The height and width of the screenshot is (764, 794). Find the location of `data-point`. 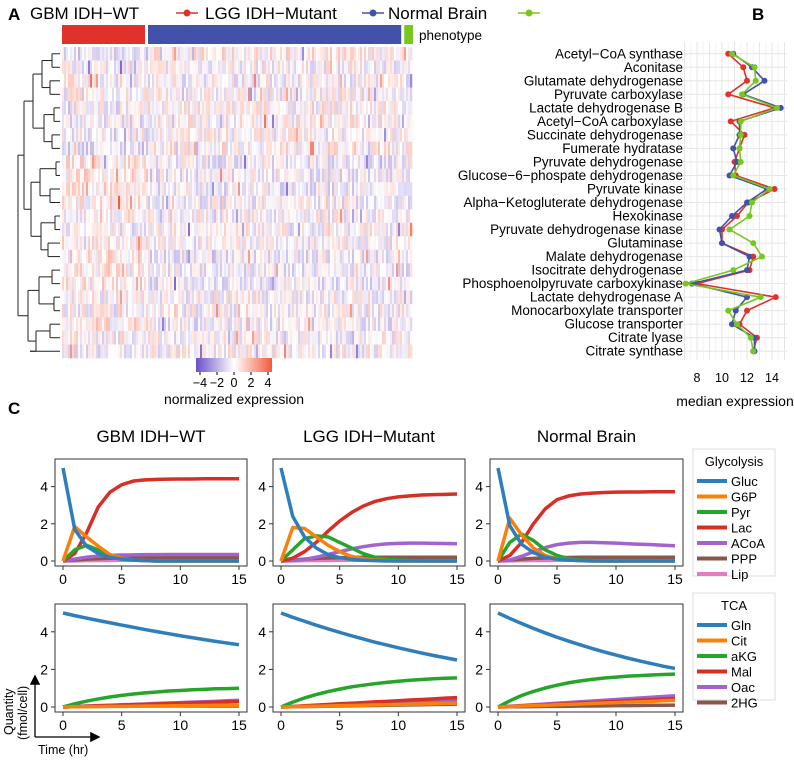

data-point is located at coordinates (747, 202).